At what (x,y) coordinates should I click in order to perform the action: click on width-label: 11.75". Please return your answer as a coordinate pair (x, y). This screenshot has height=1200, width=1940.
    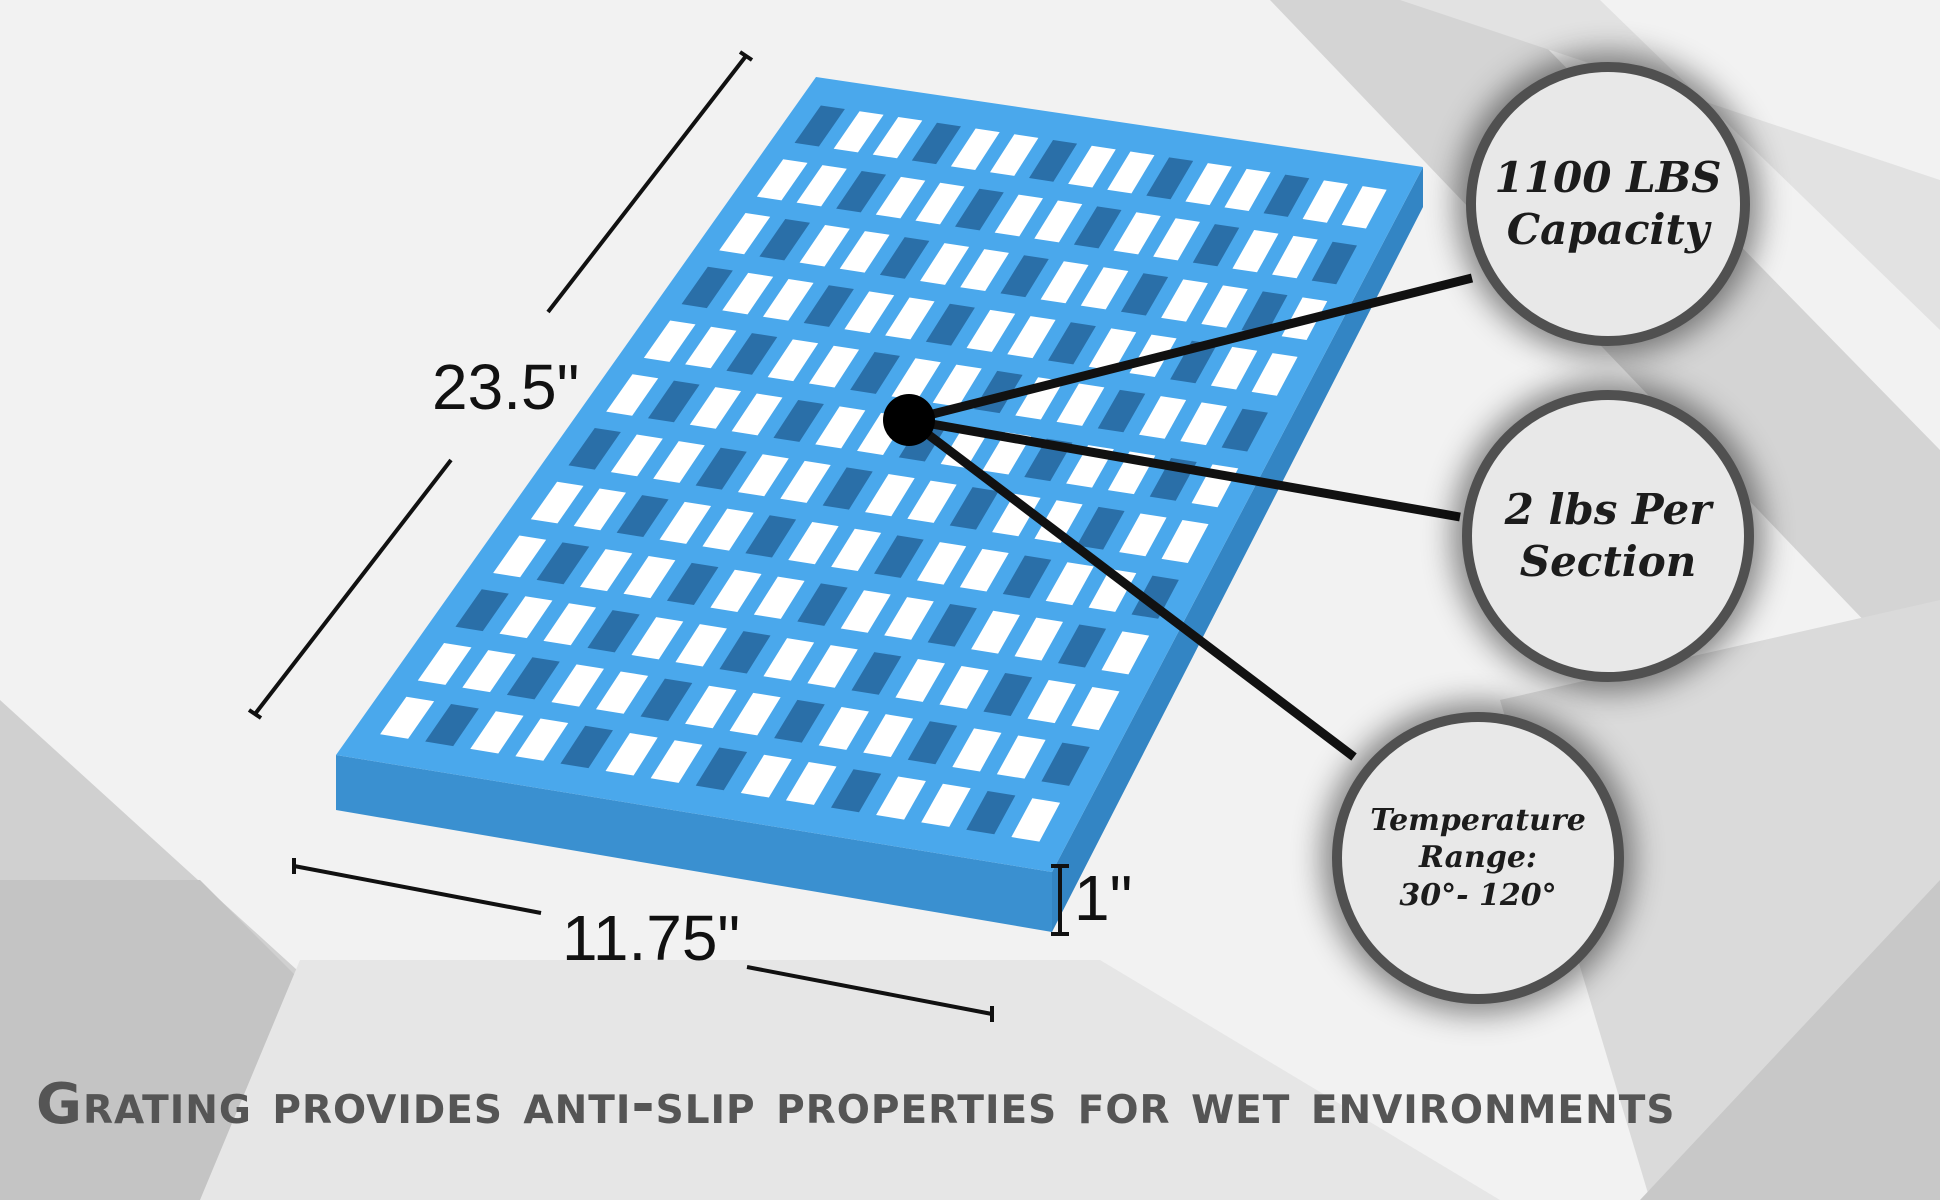
    Looking at the image, I should click on (651, 938).